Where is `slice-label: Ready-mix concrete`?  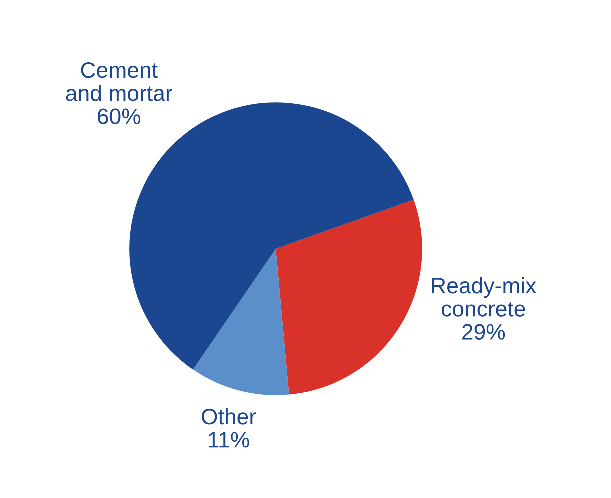
slice-label: Ready-mix concrete is located at coordinates (484, 297).